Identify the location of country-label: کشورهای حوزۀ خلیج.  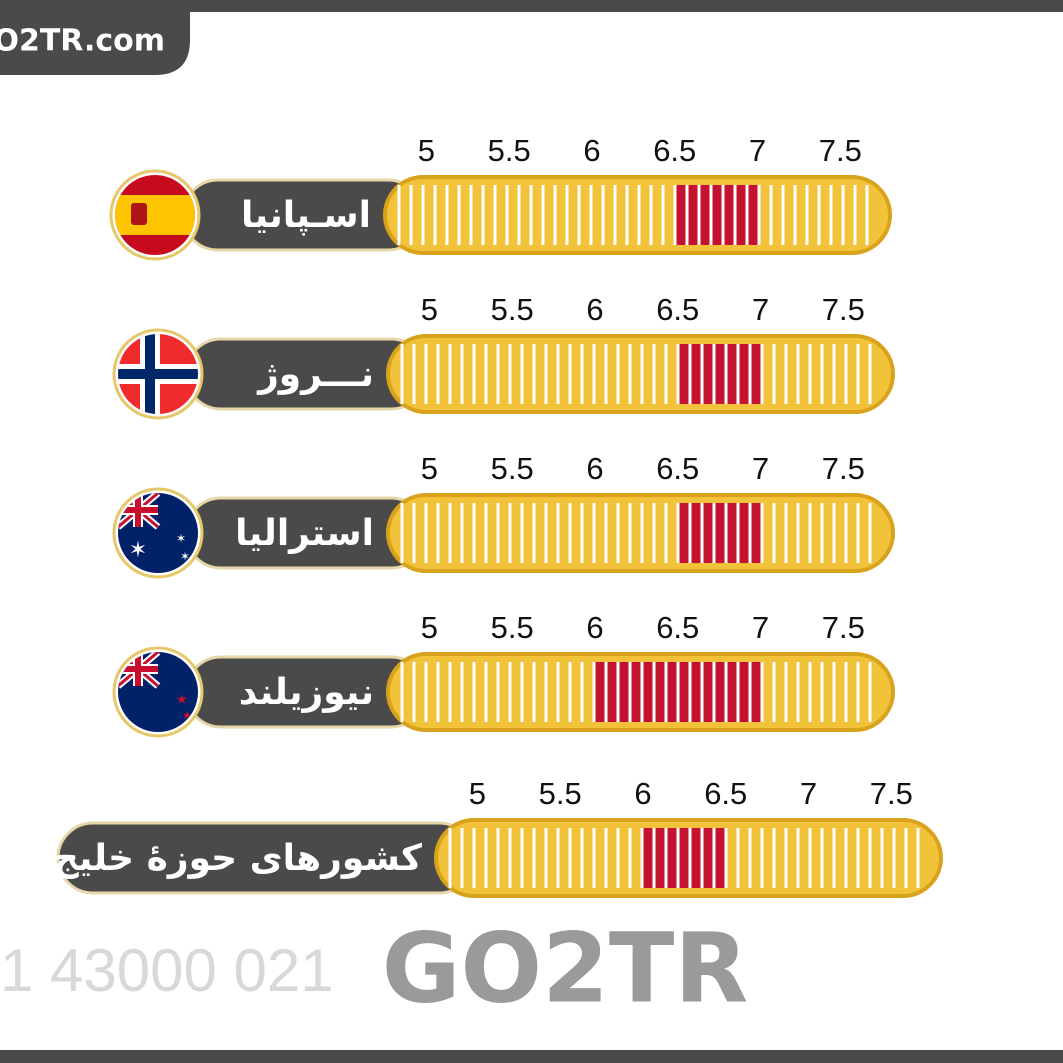
(237, 858).